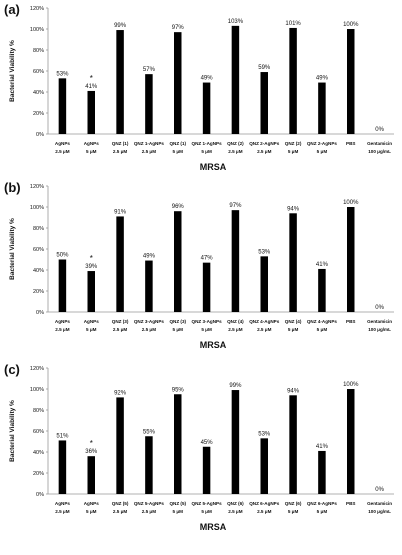 The width and height of the screenshot is (402, 555). What do you see at coordinates (120, 393) in the screenshot?
I see `bar-value-label: 92%` at bounding box center [120, 393].